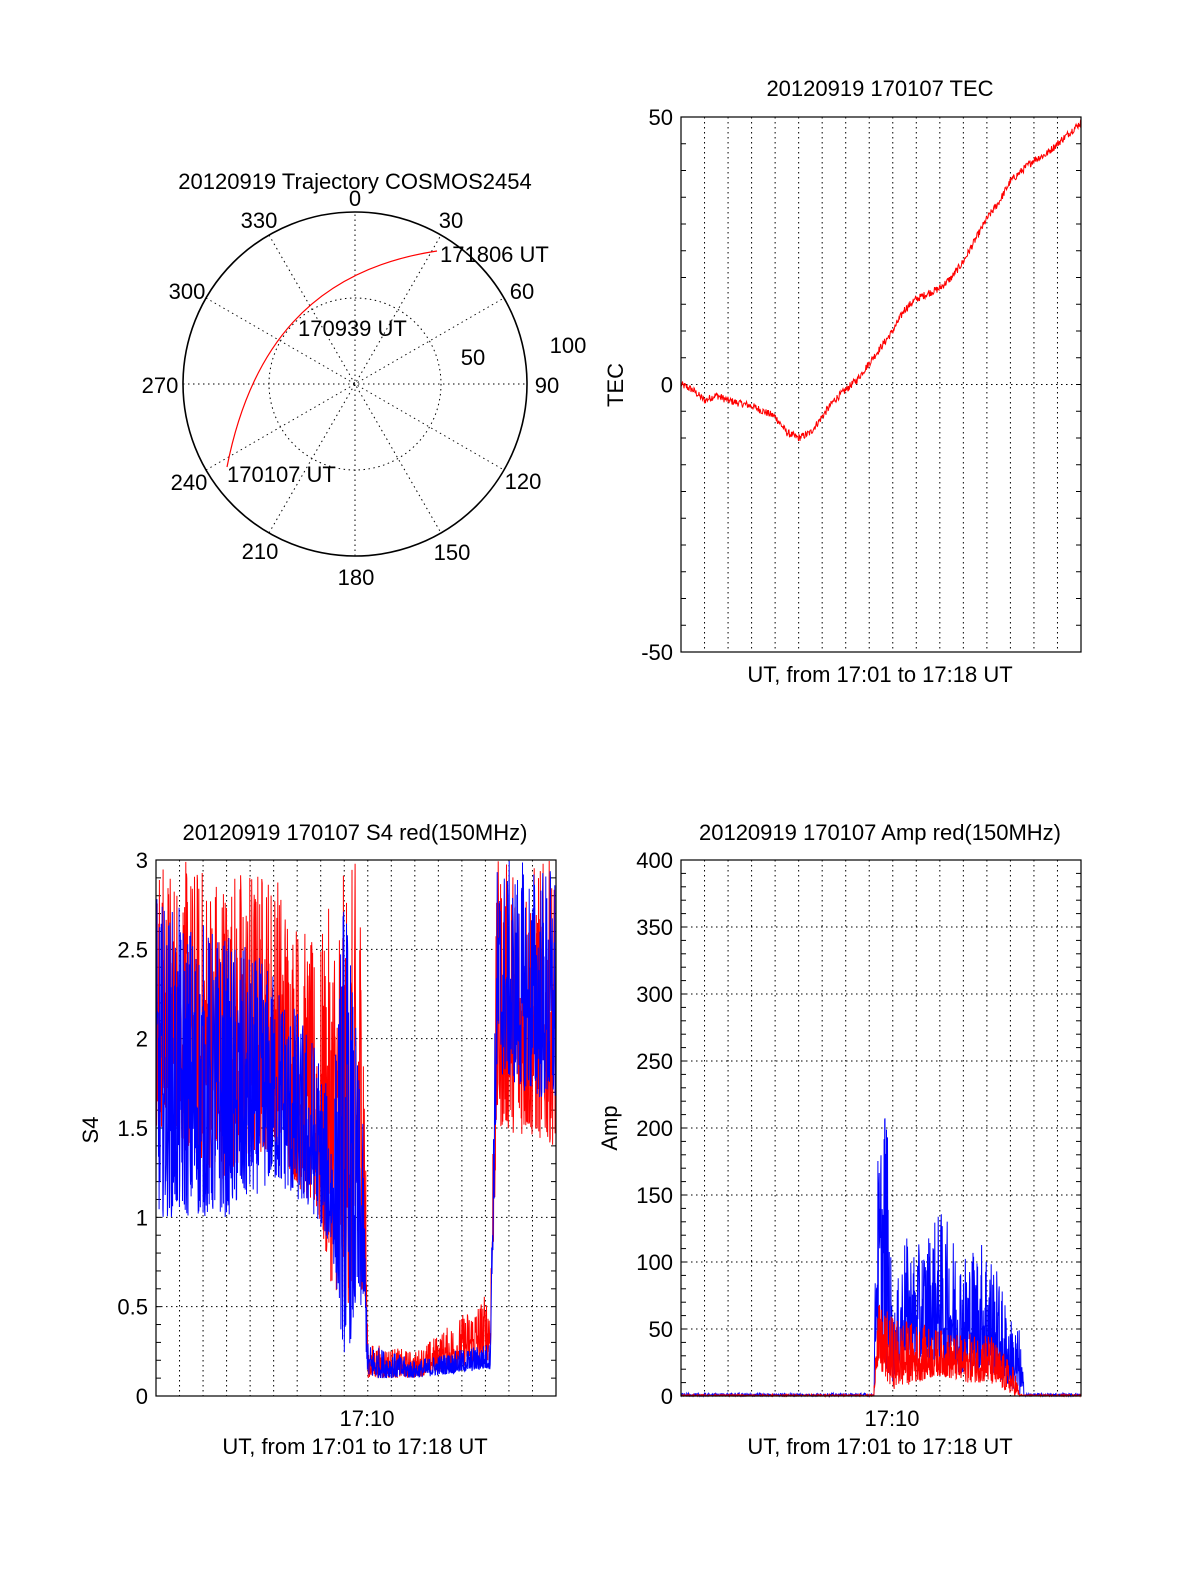 This screenshot has width=1200, height=1575. I want to click on y-tick-label: 2.5, so click(132, 949).